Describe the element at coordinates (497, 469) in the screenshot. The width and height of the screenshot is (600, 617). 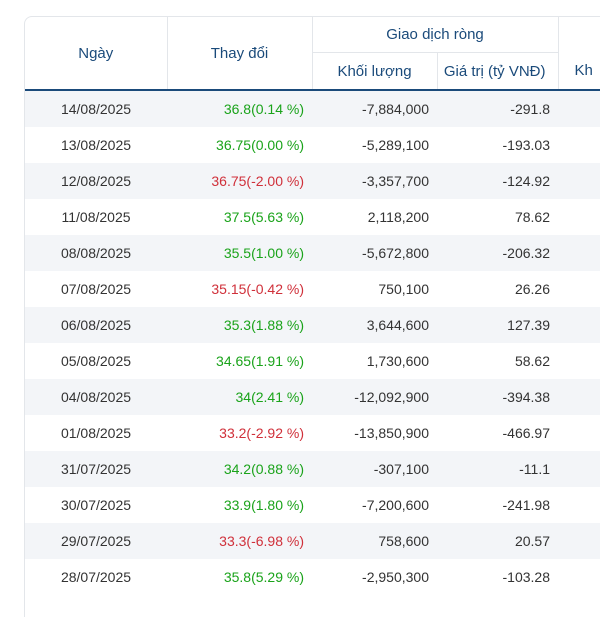
I see `cell-value: -11.1` at that location.